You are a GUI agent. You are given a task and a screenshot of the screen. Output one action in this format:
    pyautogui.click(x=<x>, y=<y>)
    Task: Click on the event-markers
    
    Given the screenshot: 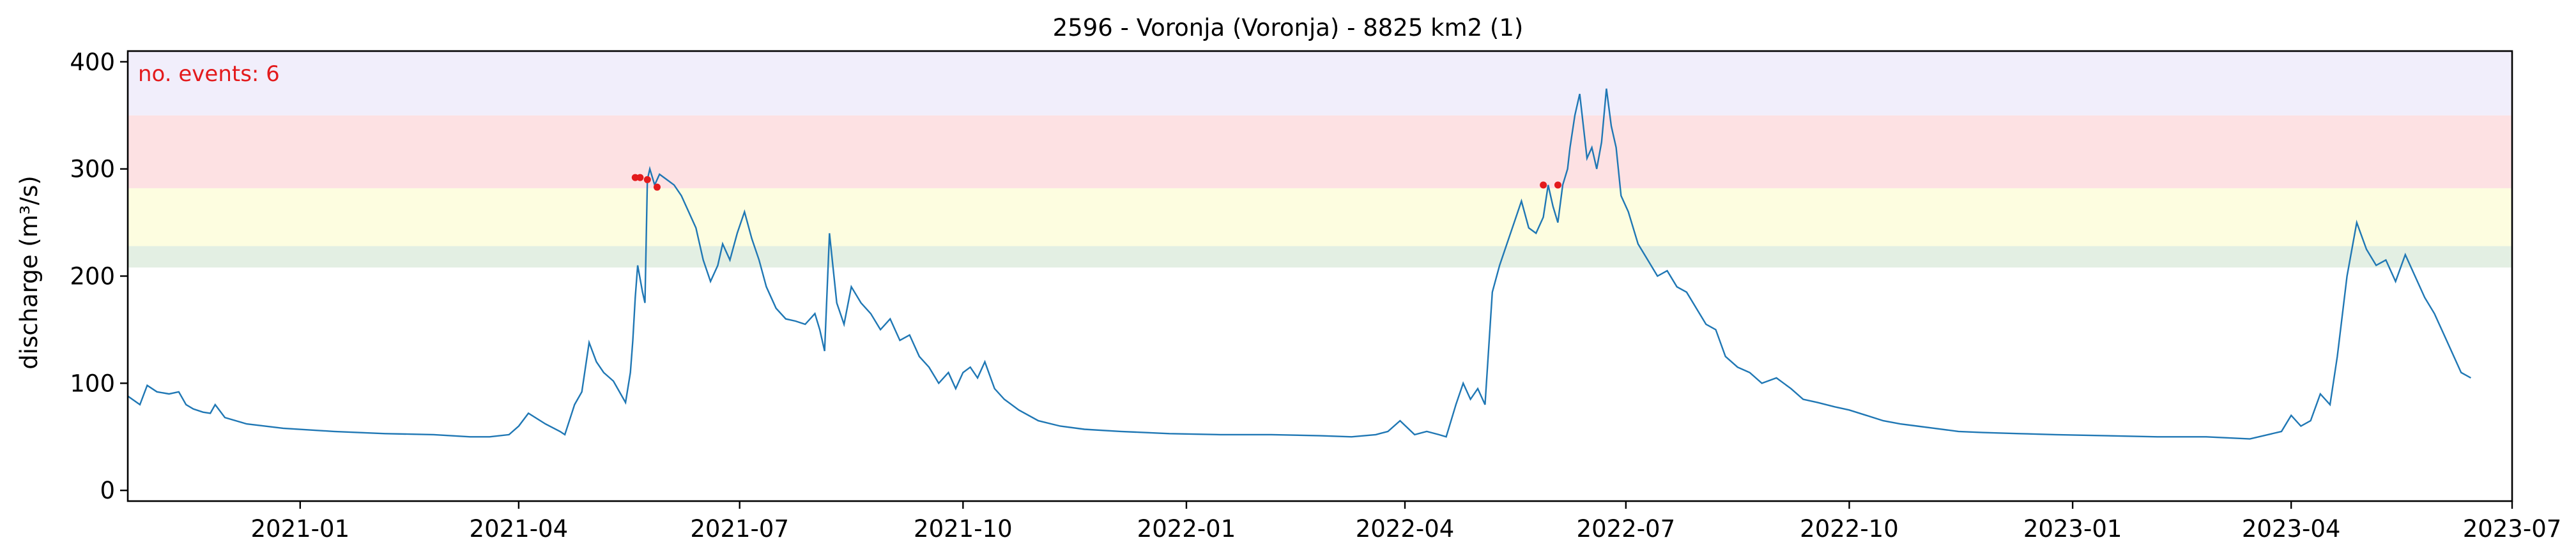 What is the action you would take?
    pyautogui.click(x=1096, y=183)
    